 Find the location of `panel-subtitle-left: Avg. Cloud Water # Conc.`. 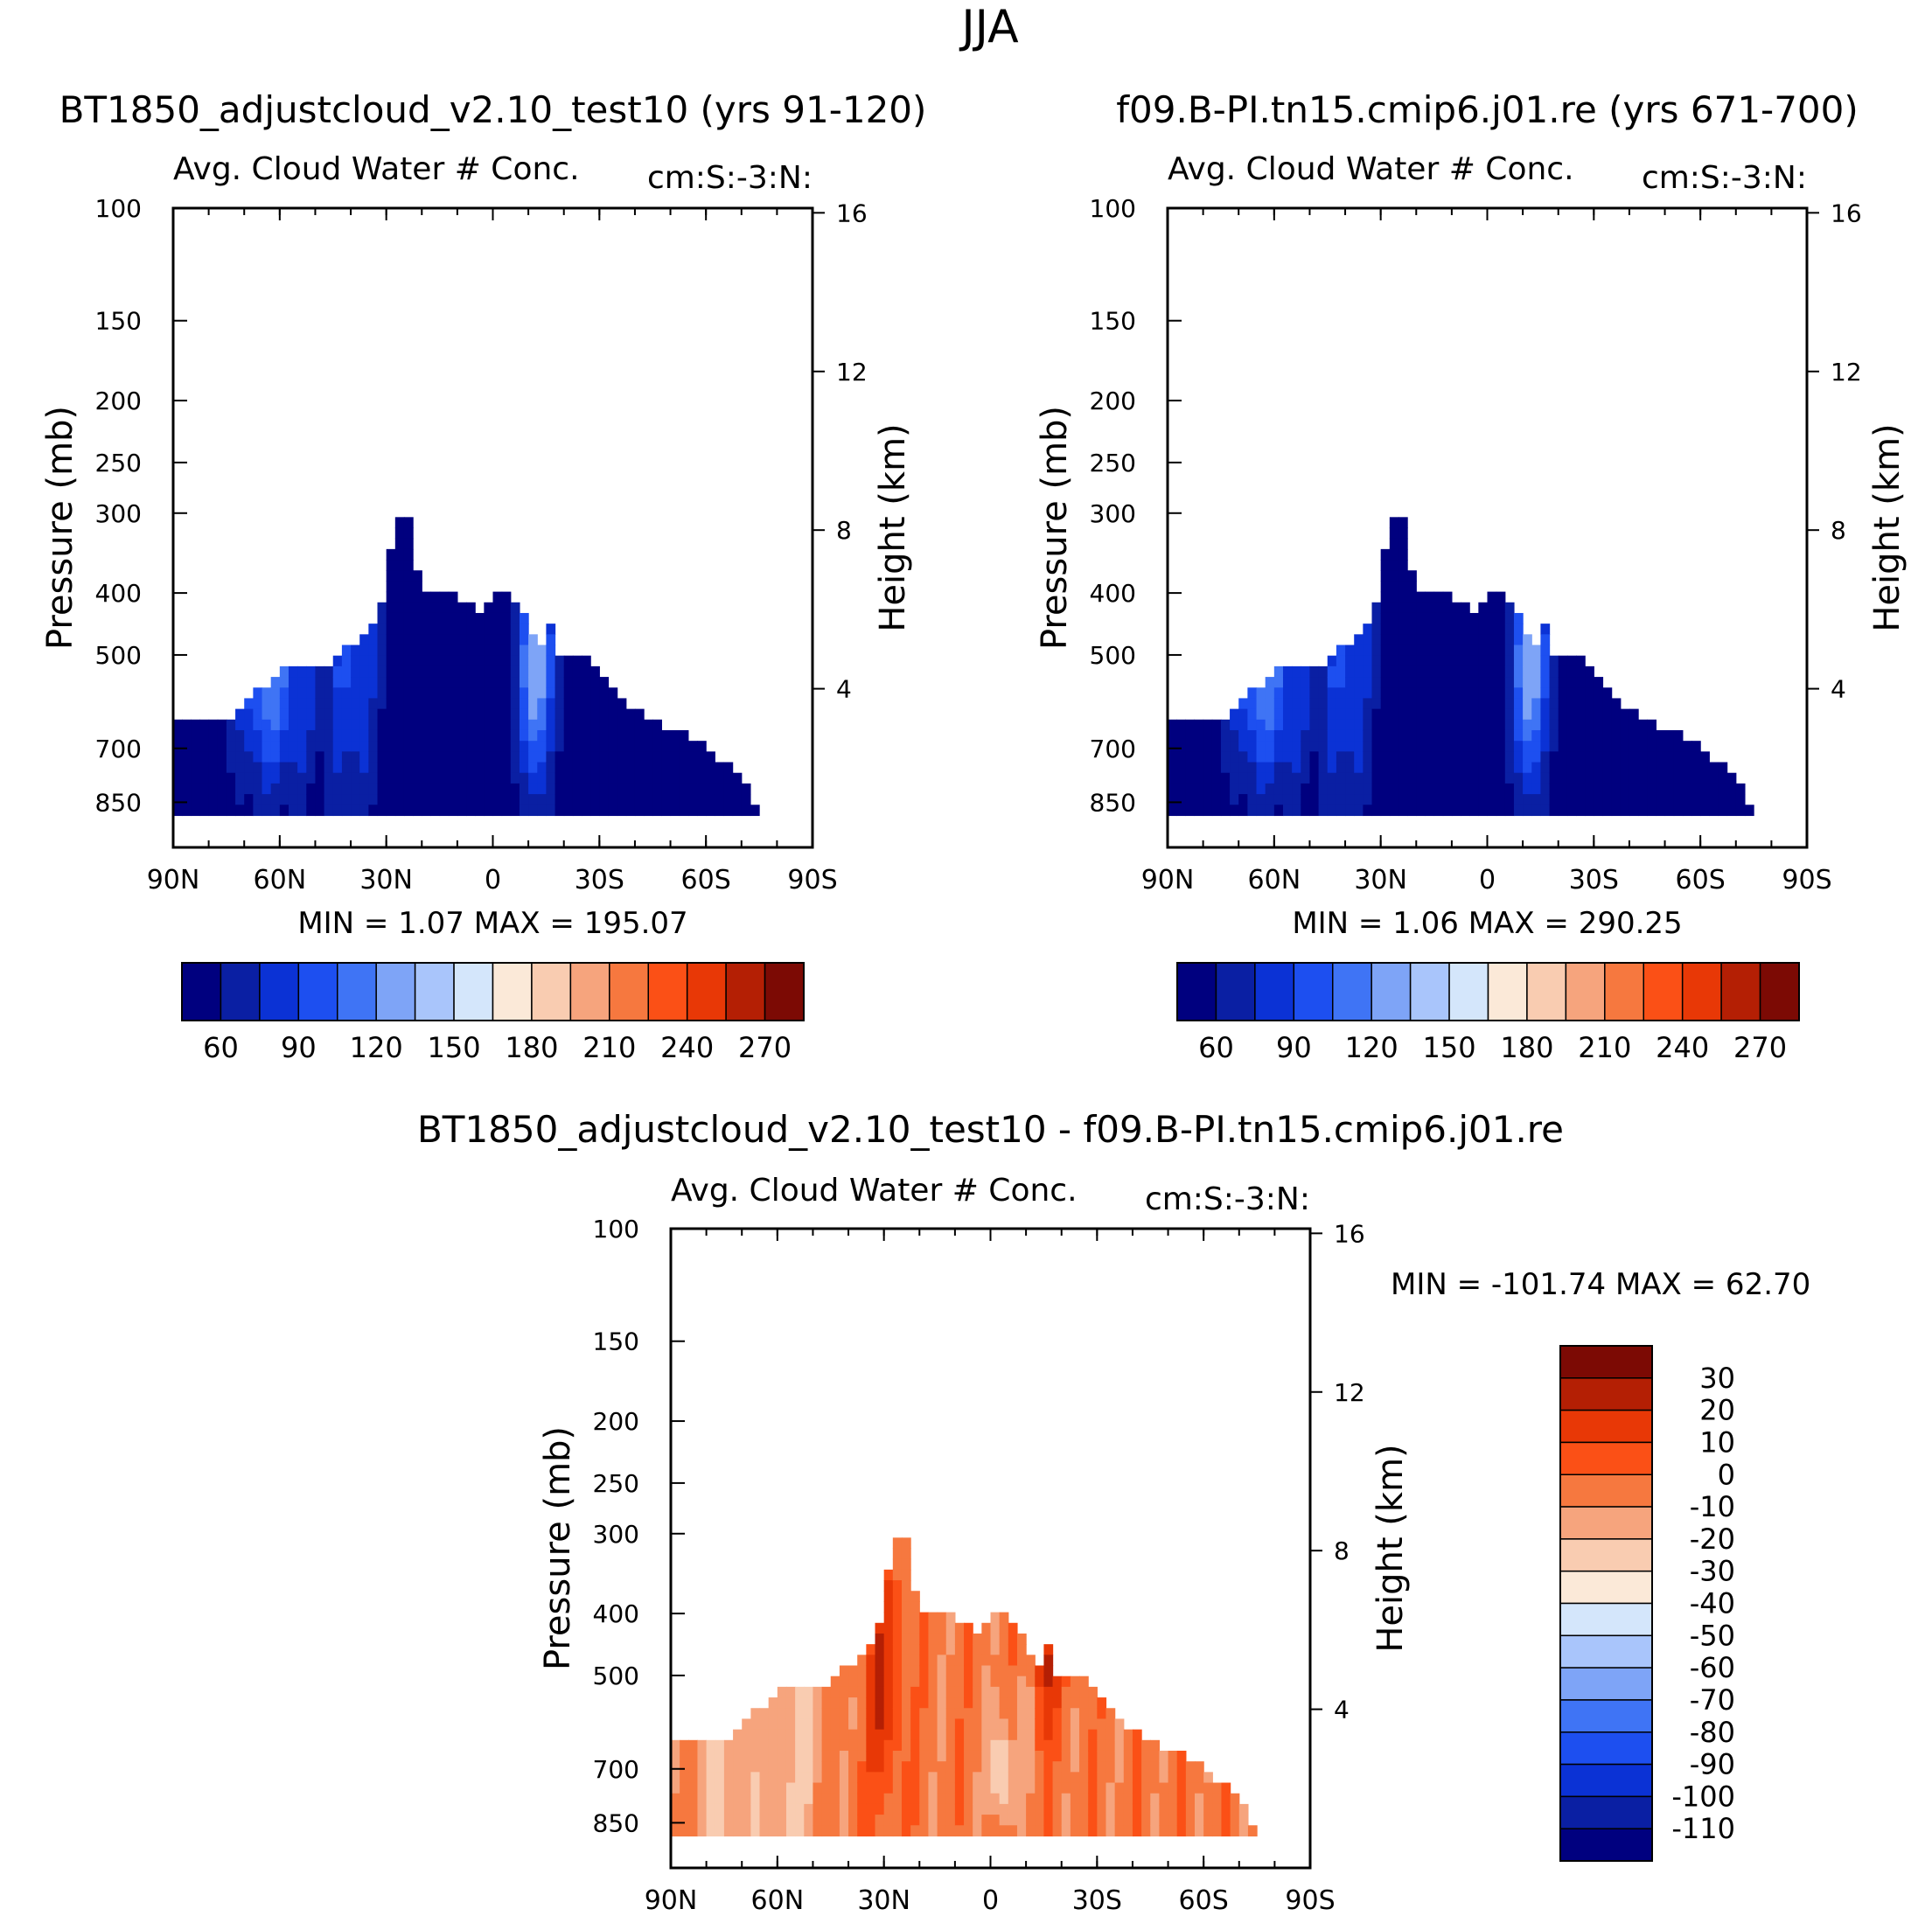

panel-subtitle-left: Avg. Cloud Water # Conc. is located at coordinates (1371, 169).